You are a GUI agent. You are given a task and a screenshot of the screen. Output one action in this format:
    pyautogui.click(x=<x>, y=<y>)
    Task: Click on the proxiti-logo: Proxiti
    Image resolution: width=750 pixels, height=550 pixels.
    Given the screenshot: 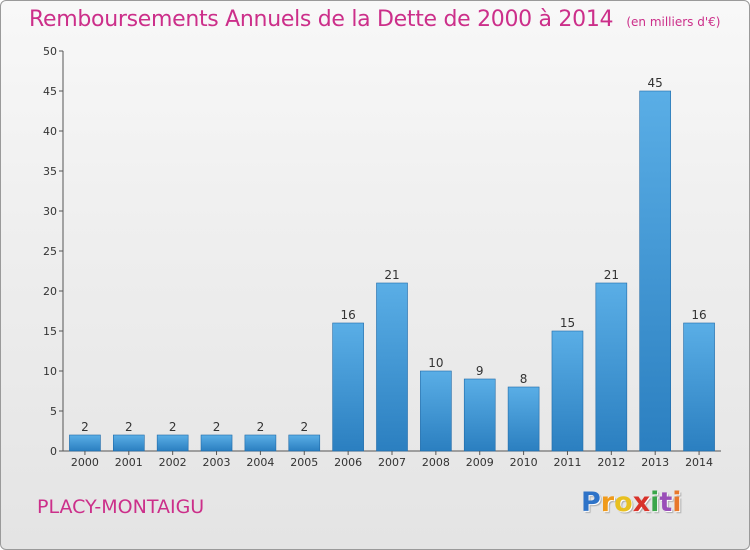 What is the action you would take?
    pyautogui.click(x=631, y=502)
    